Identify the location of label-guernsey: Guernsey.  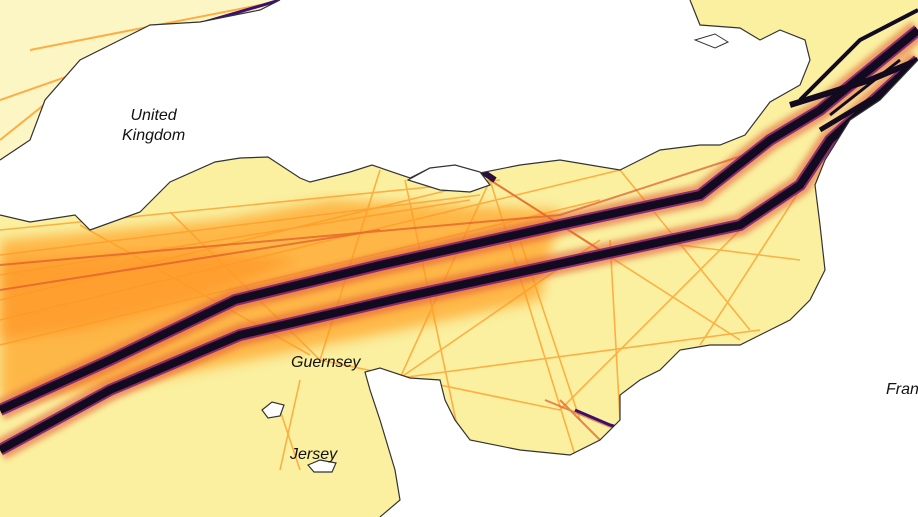
(326, 362).